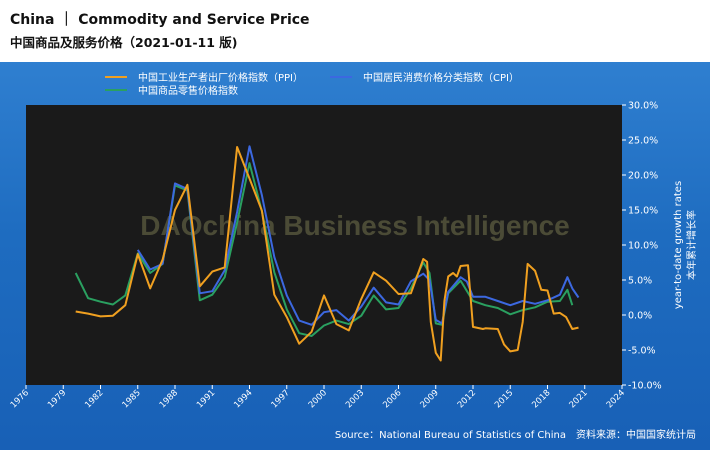  What do you see at coordinates (355, 399) in the screenshot?
I see `x-tick-label: 2003` at bounding box center [355, 399].